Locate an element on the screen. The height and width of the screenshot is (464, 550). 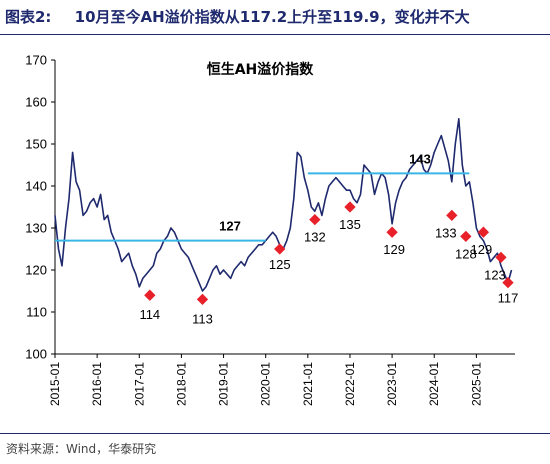
trough-label: 114 is located at coordinates (149, 314).